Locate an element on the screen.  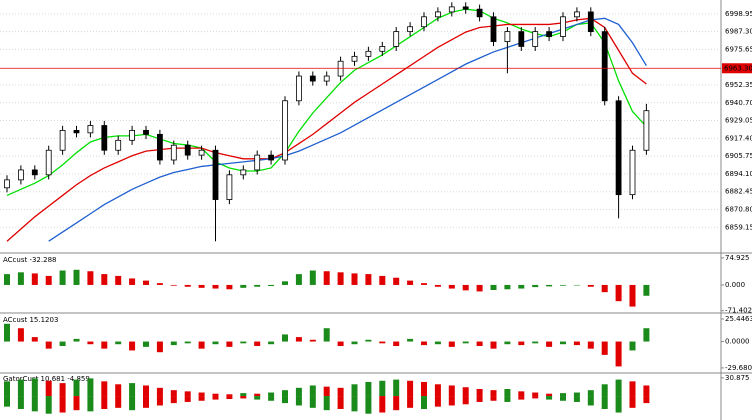
y-tick-label: 6952.35 is located at coordinates (738, 85).